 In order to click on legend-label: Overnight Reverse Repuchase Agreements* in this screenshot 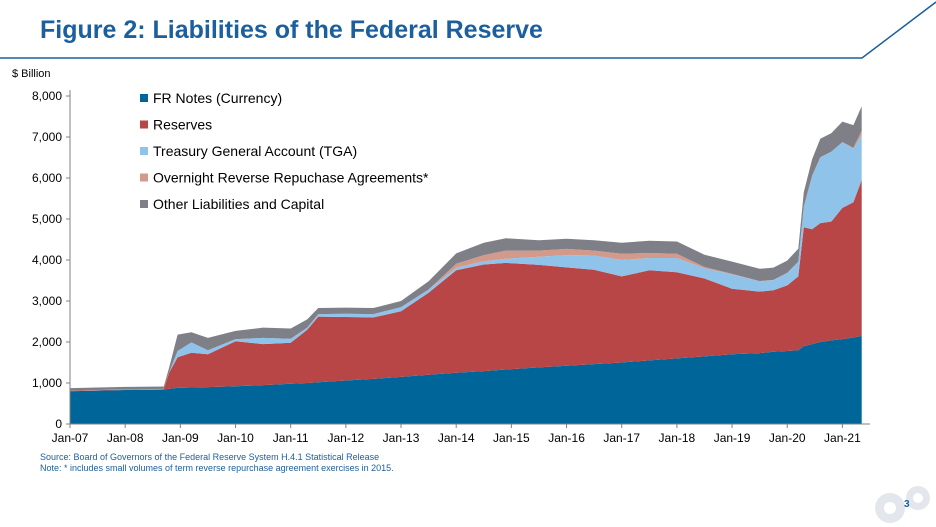, I will do `click(291, 178)`.